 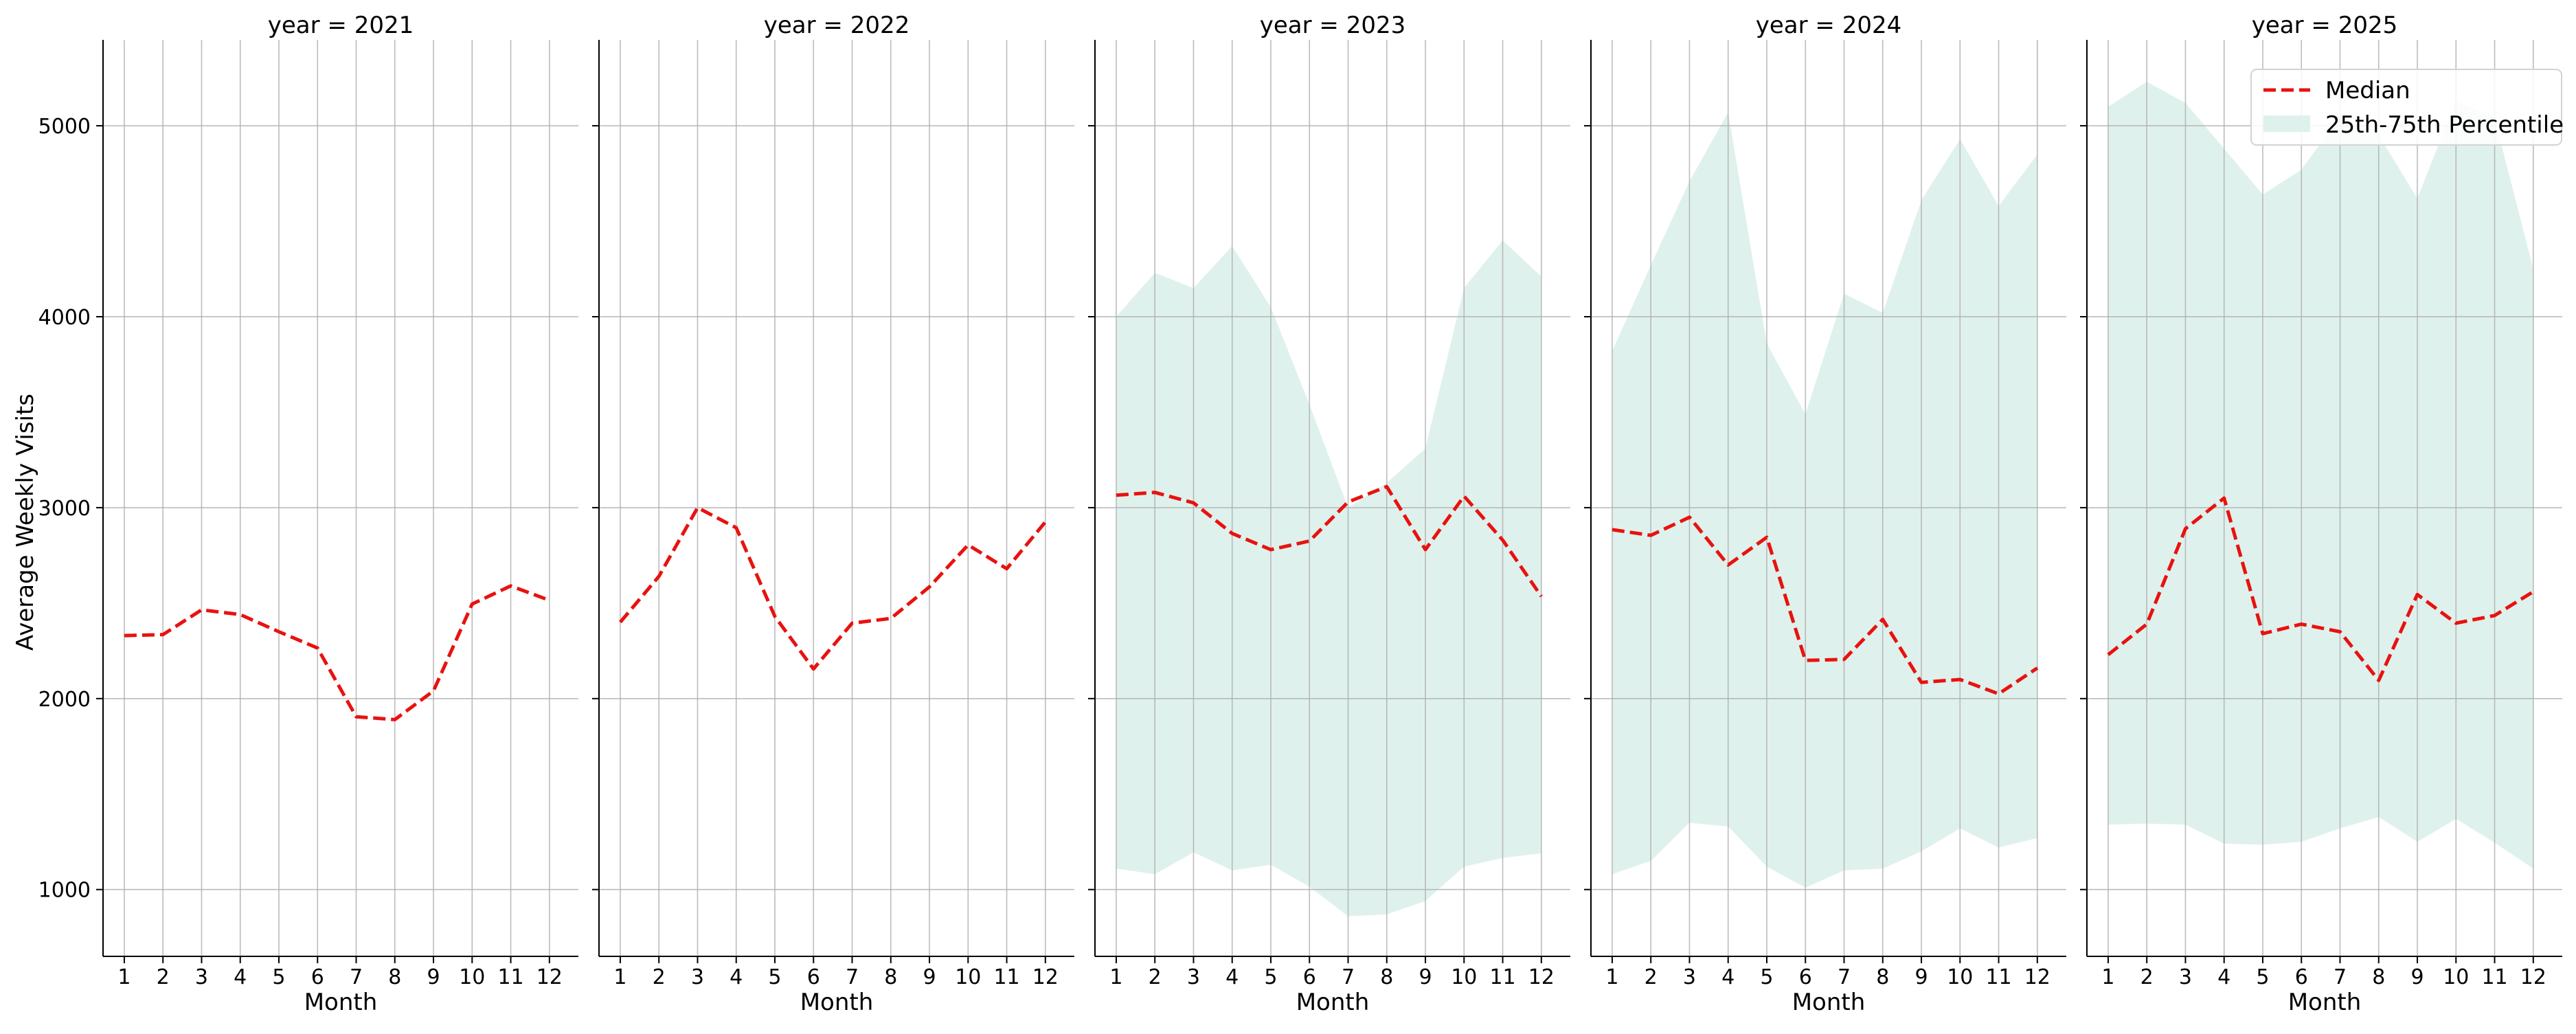 What do you see at coordinates (25, 522) in the screenshot?
I see `y-axis-label: Average Weekly Visits` at bounding box center [25, 522].